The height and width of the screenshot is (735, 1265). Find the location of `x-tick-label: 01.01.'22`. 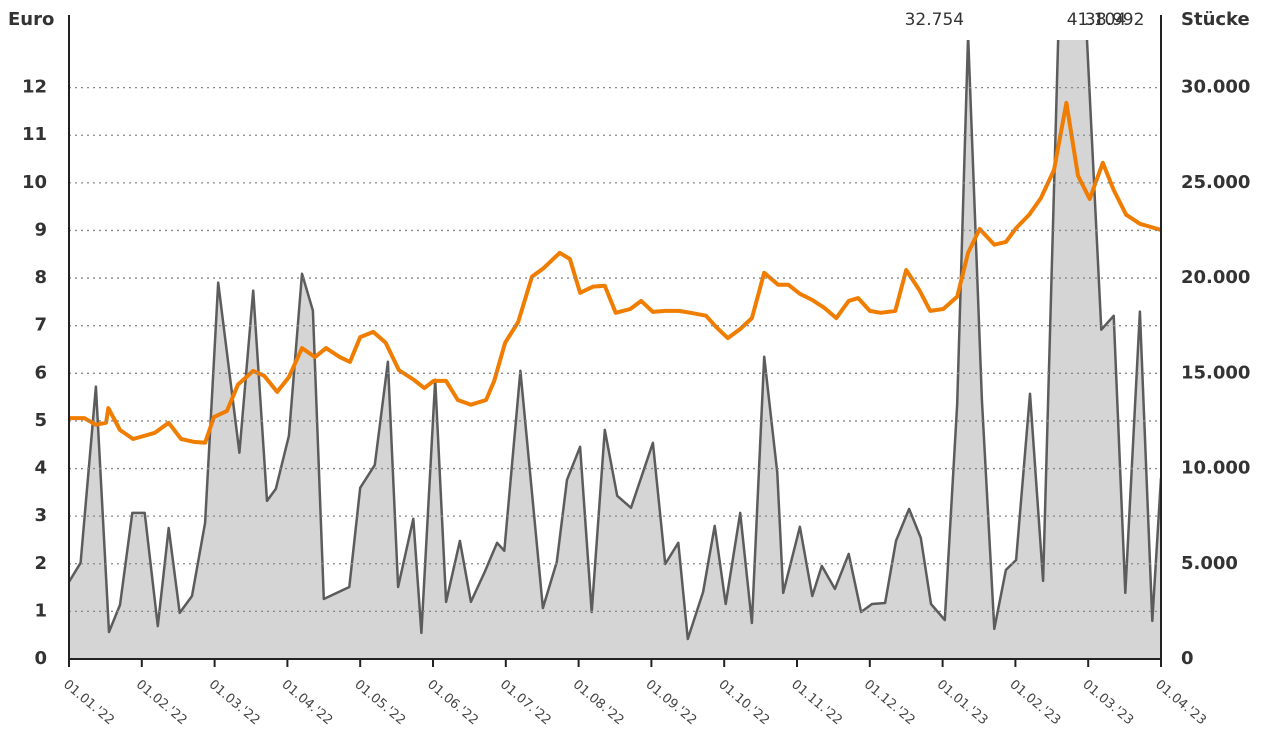

x-tick-label: 01.01.'22 is located at coordinates (88, 702).